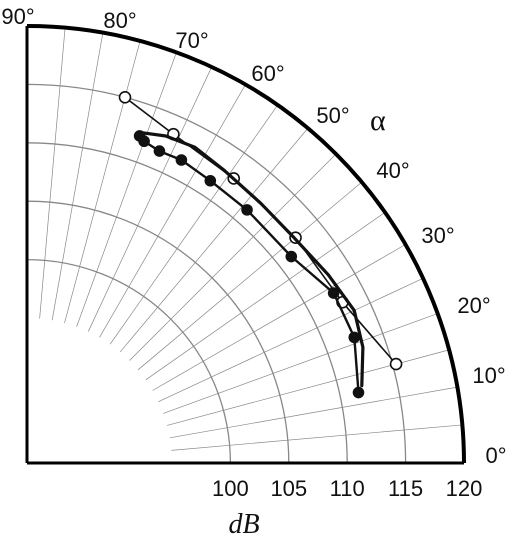 This screenshot has height=548, width=514. I want to click on angle-tick-label: 10°, so click(488, 375).